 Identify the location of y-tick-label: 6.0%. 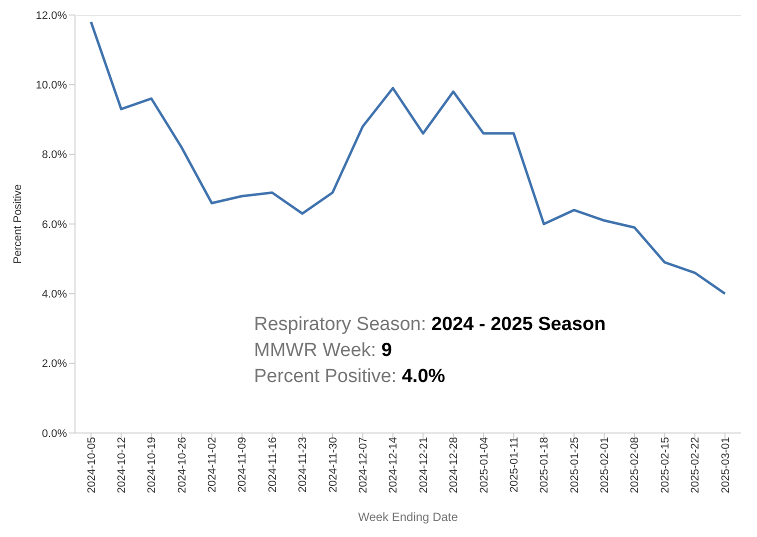
(55, 224).